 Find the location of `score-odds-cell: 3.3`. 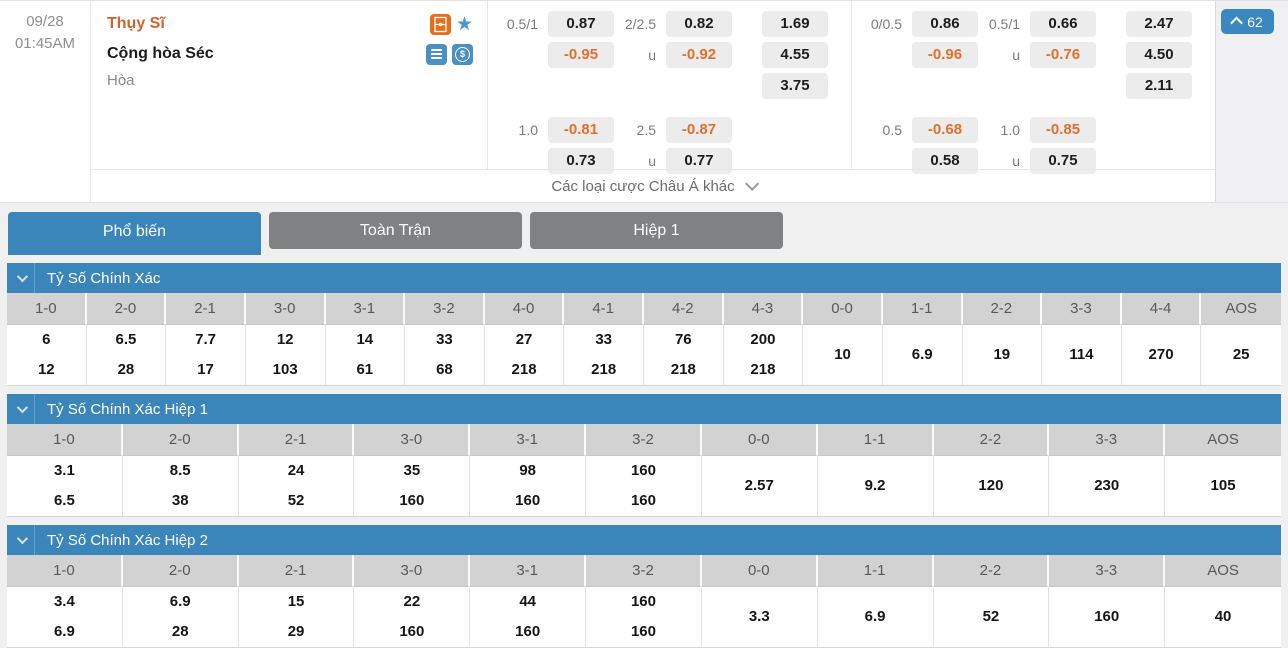

score-odds-cell: 3.3 is located at coordinates (759, 616).